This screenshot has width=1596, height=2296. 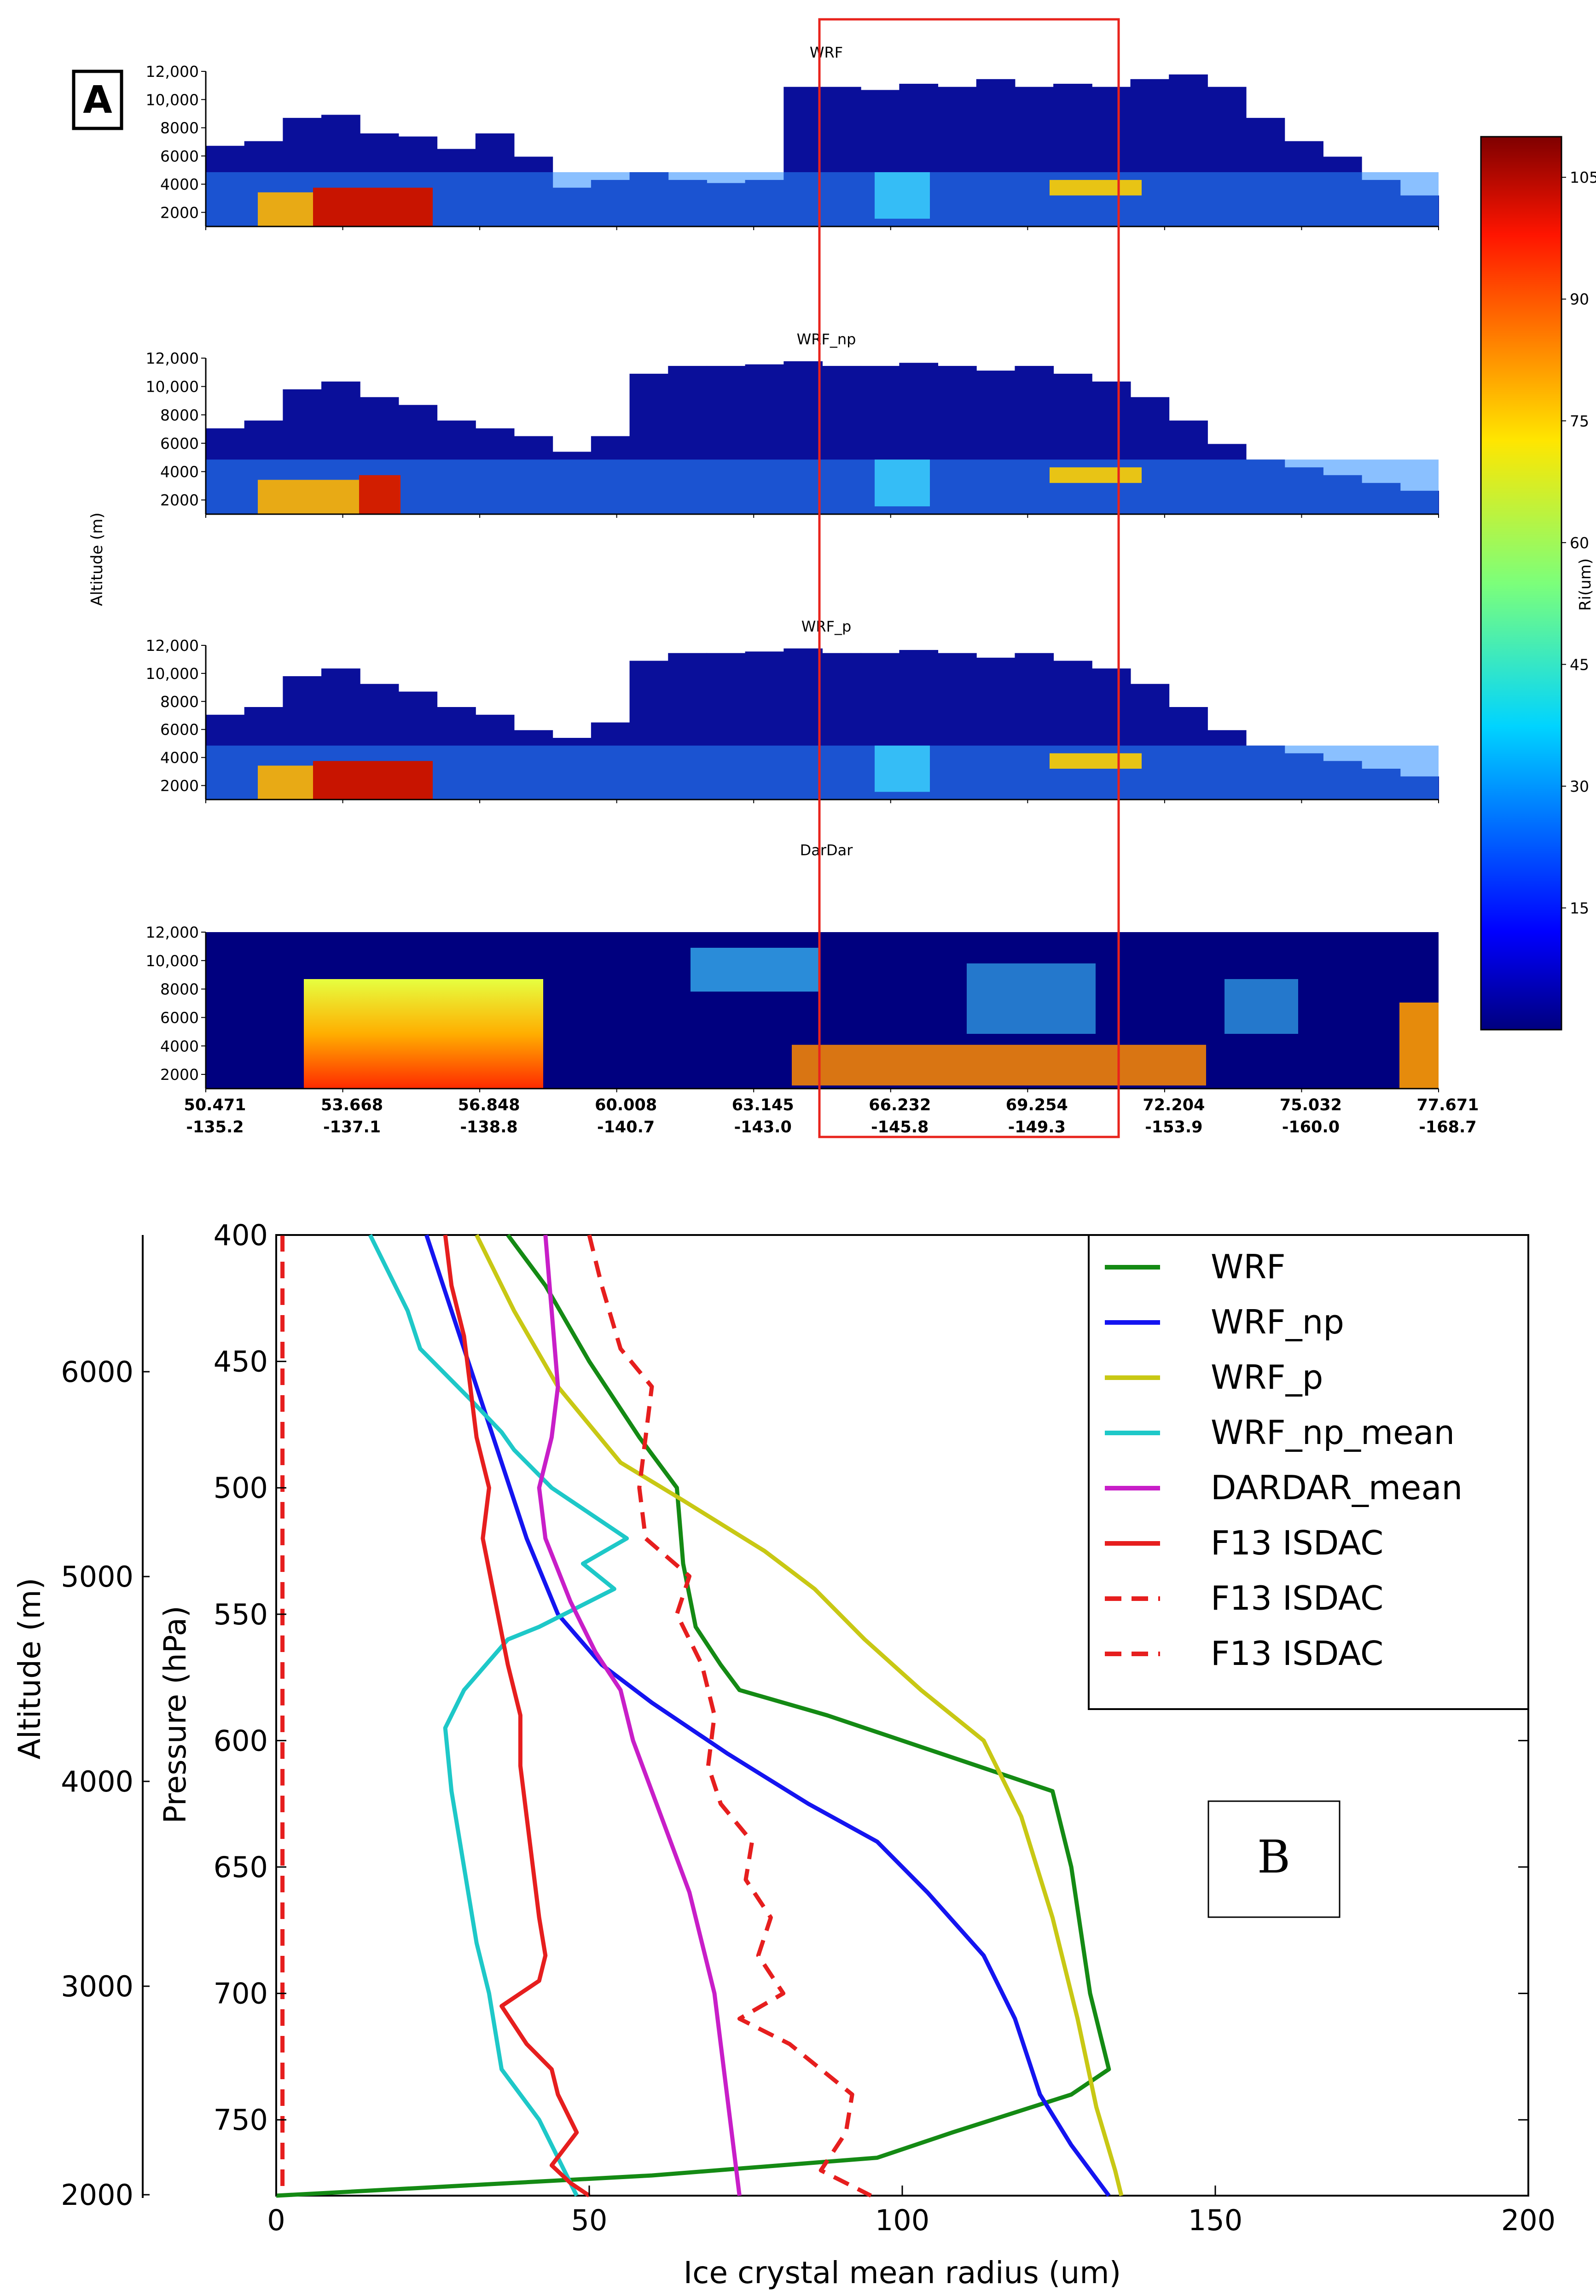 I want to click on annotation-box-b-label: B, so click(x=1273, y=1857).